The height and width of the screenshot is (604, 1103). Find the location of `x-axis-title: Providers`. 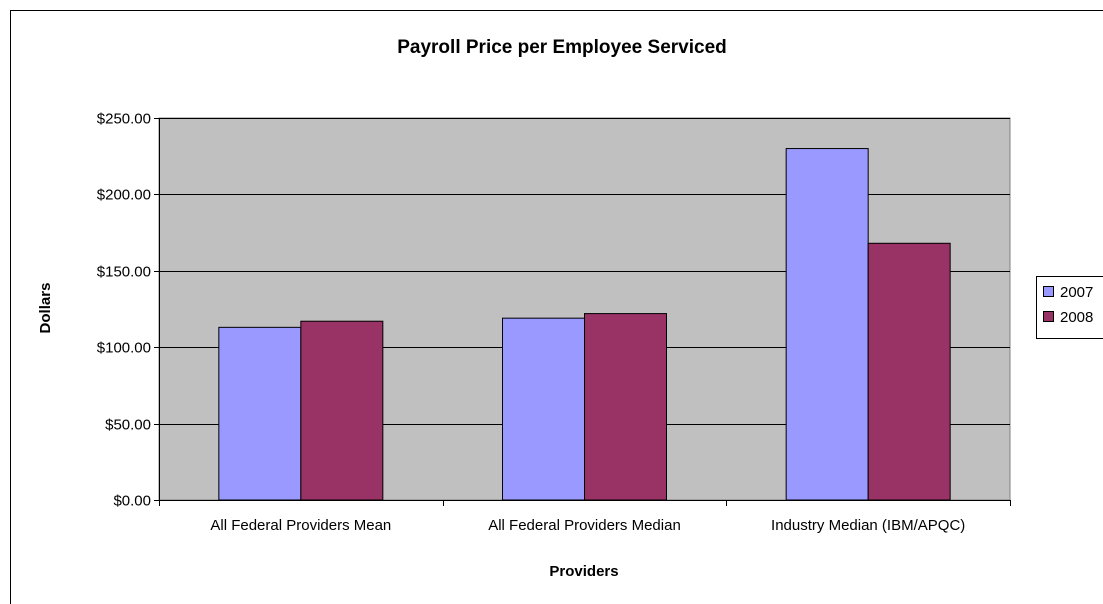

x-axis-title: Providers is located at coordinates (583, 571).